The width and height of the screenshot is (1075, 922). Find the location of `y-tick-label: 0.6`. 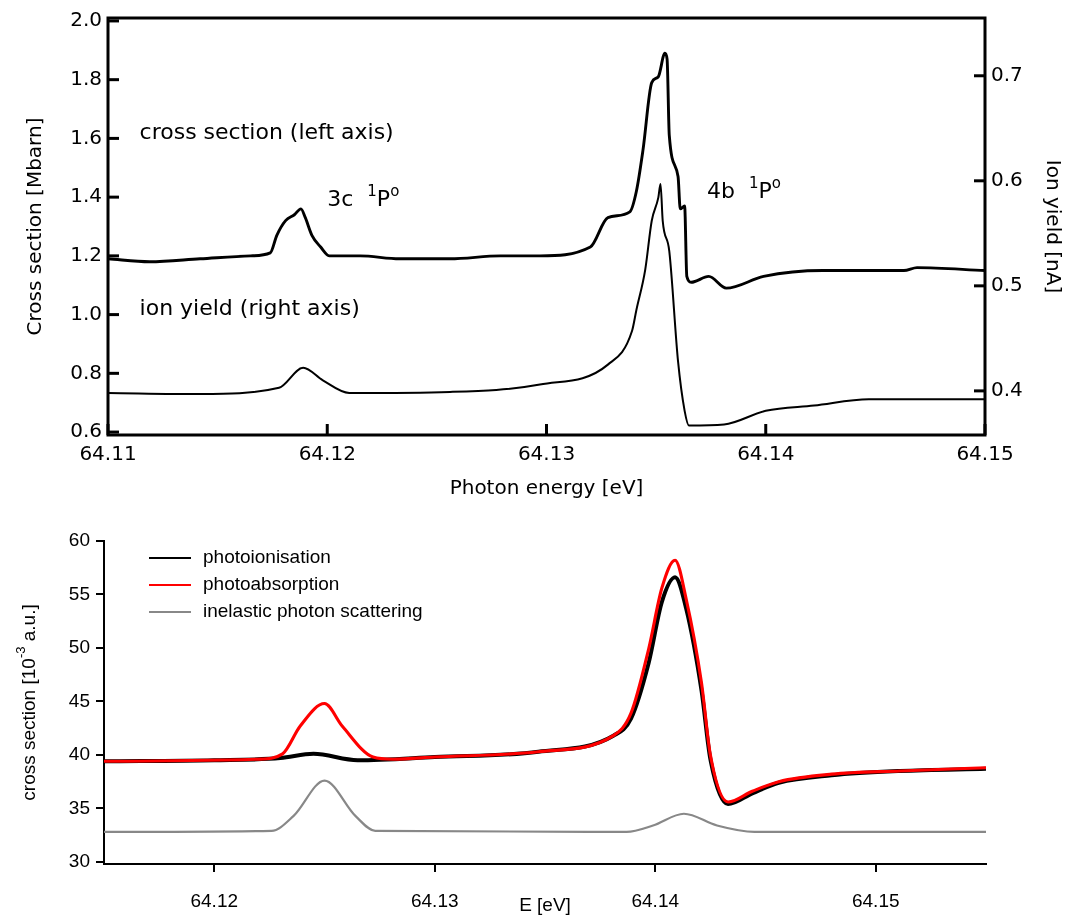

y-tick-label: 0.6 is located at coordinates (86, 430).